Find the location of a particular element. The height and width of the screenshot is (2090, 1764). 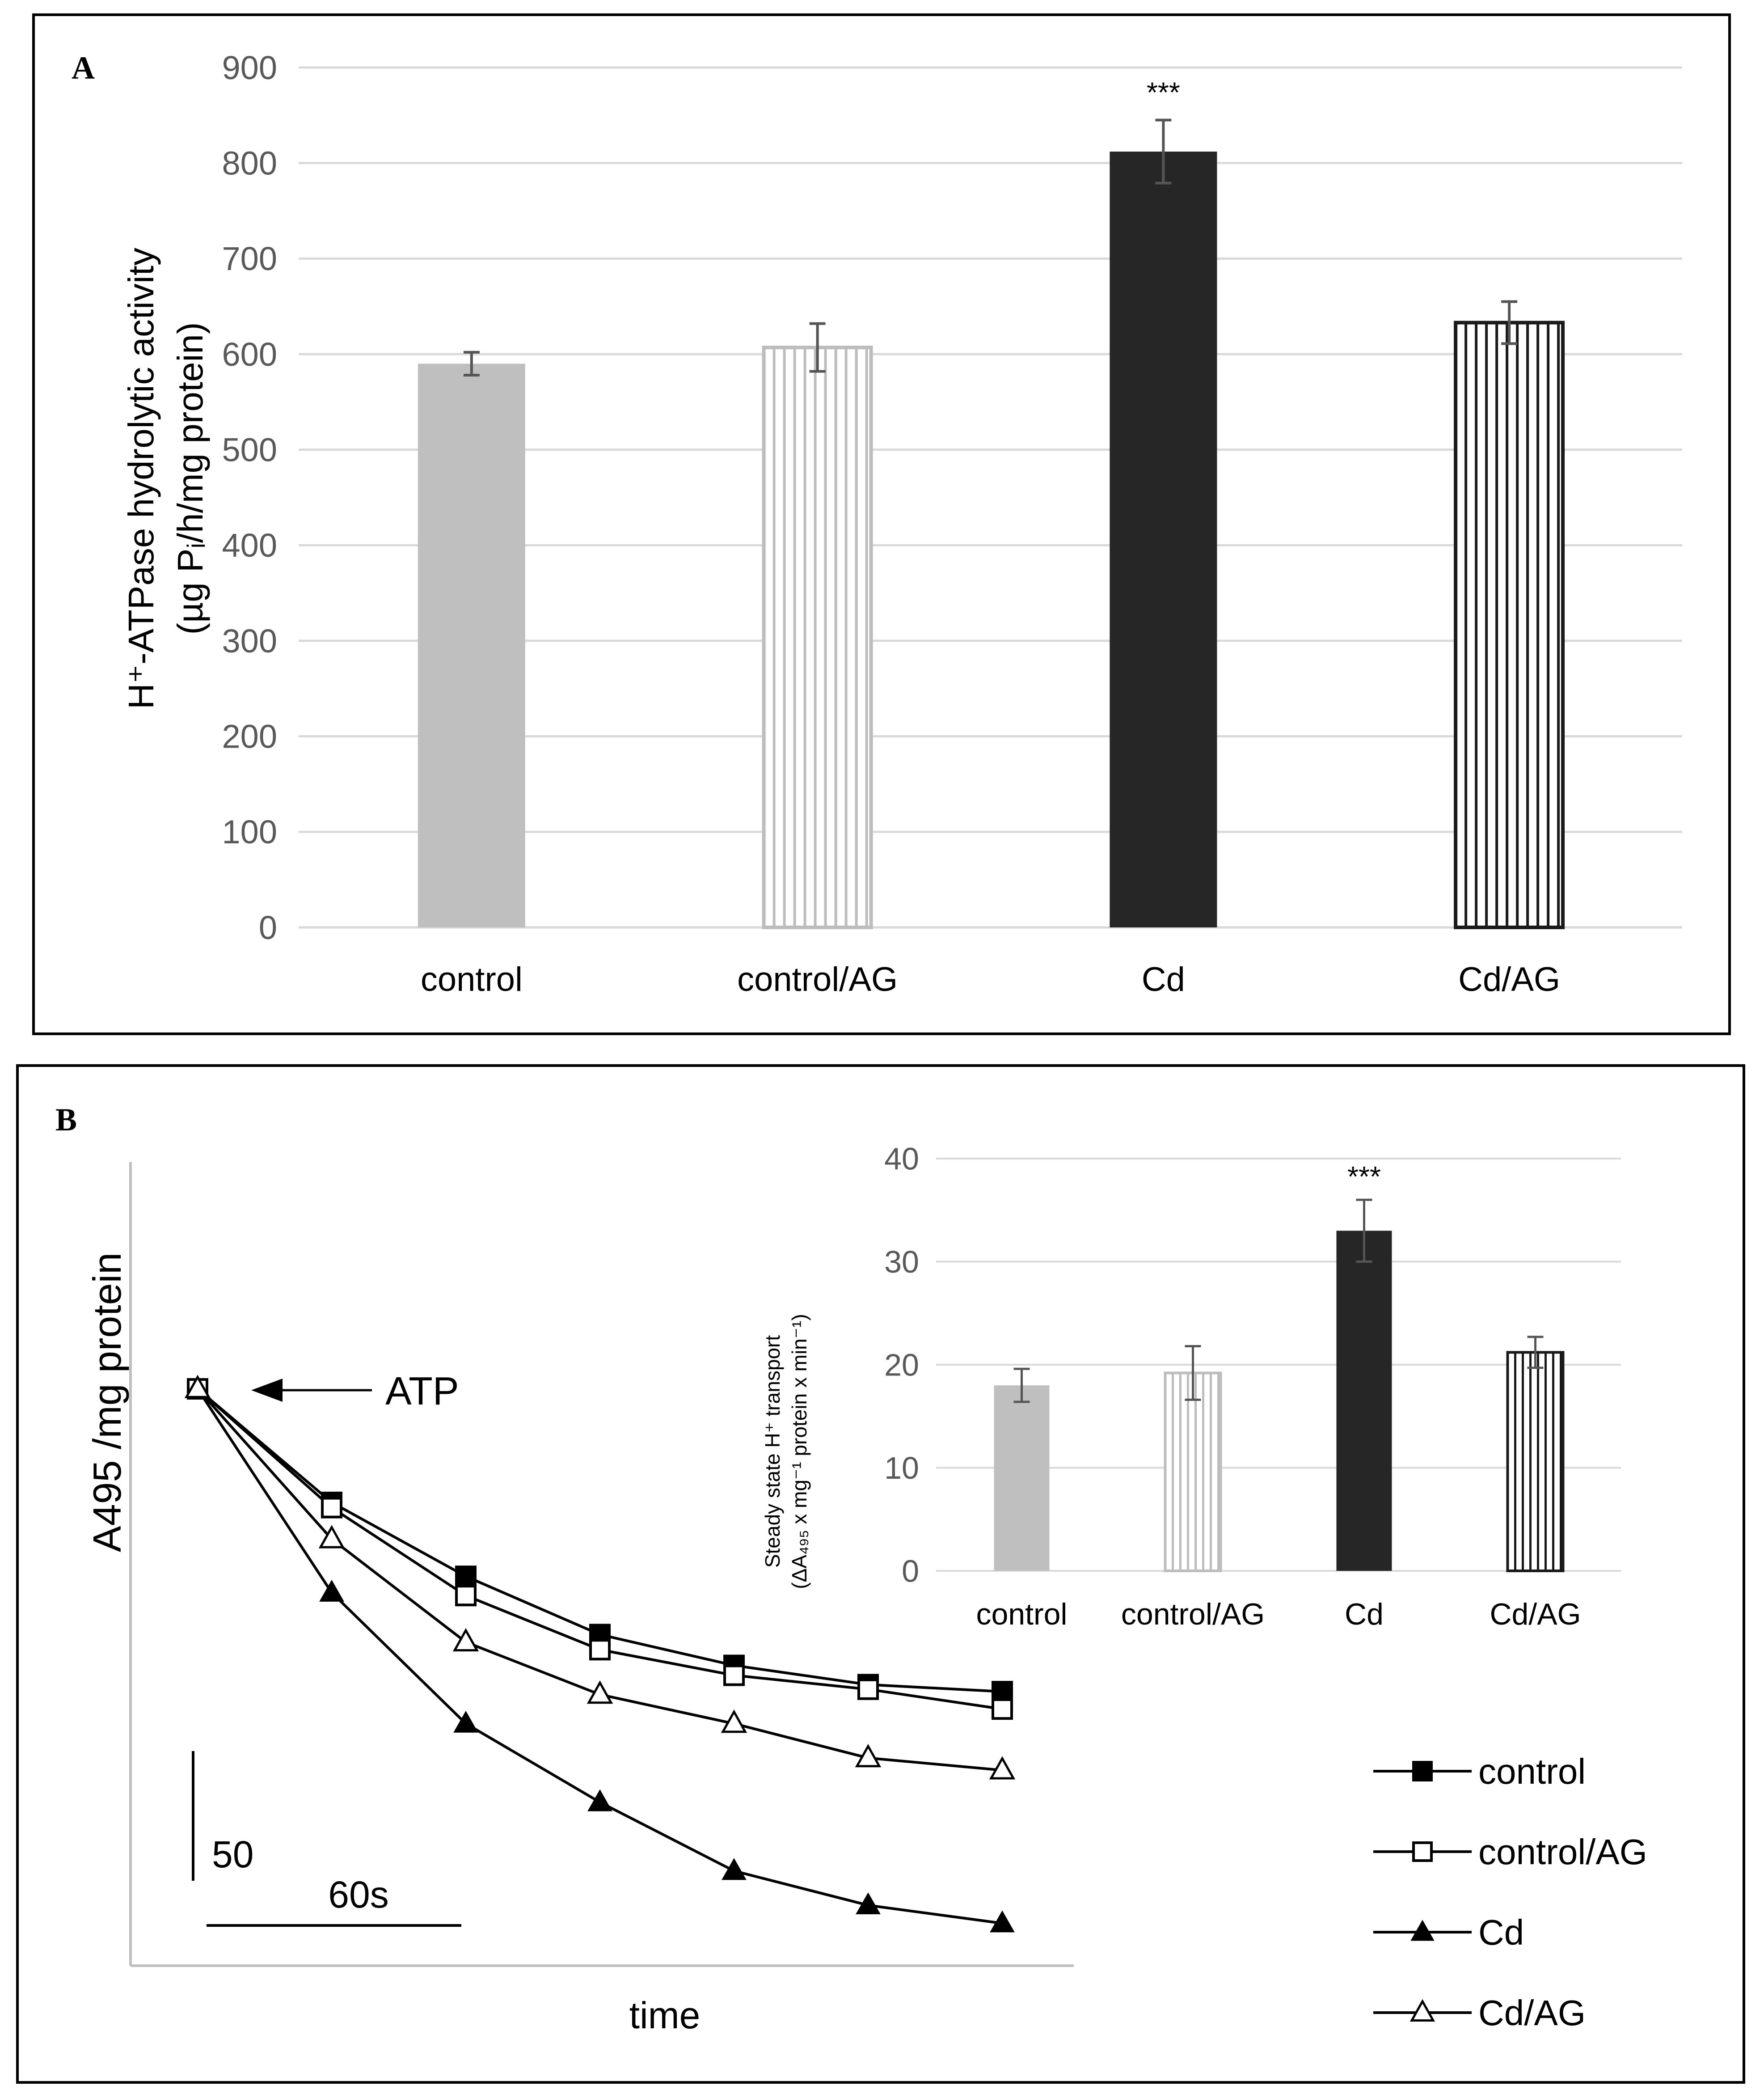

inset-bar-cd is located at coordinates (1364, 1401).